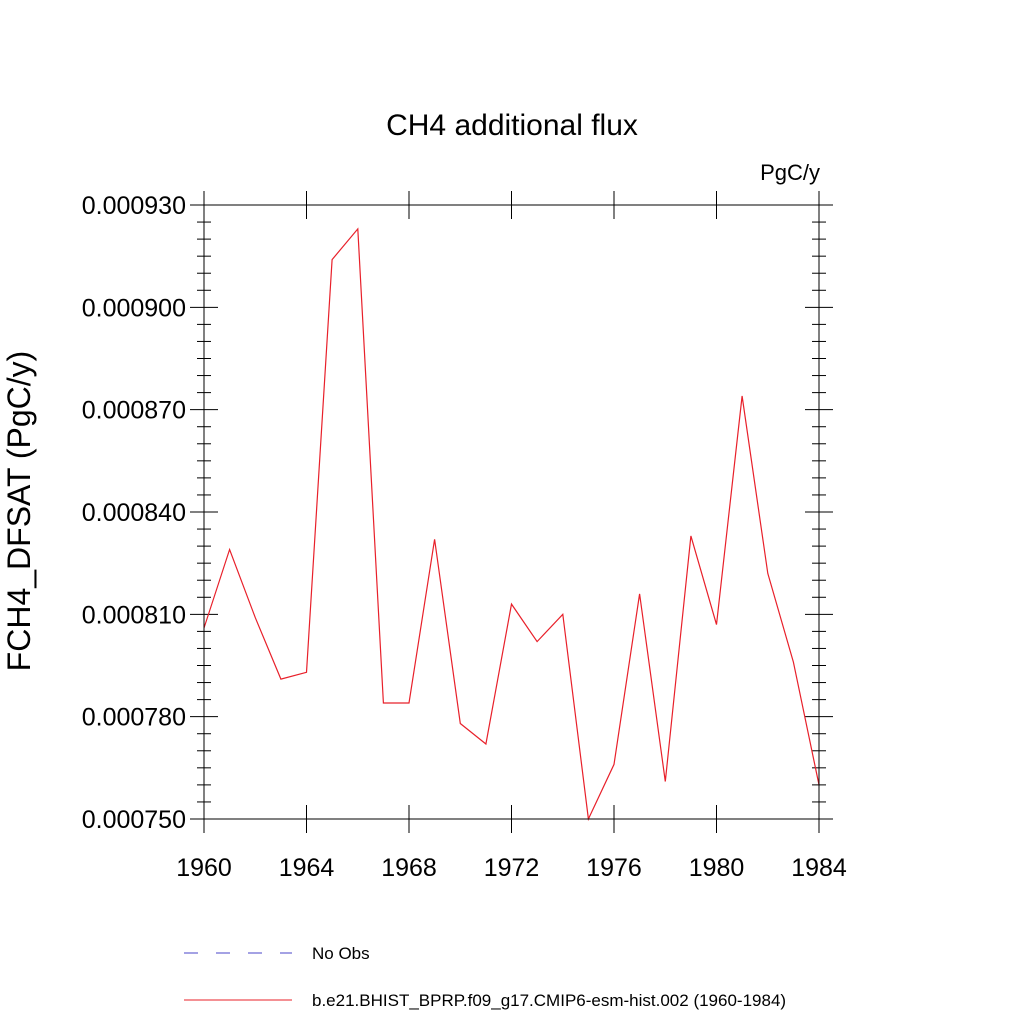  I want to click on y-tick-label: 0.000840, so click(134, 513).